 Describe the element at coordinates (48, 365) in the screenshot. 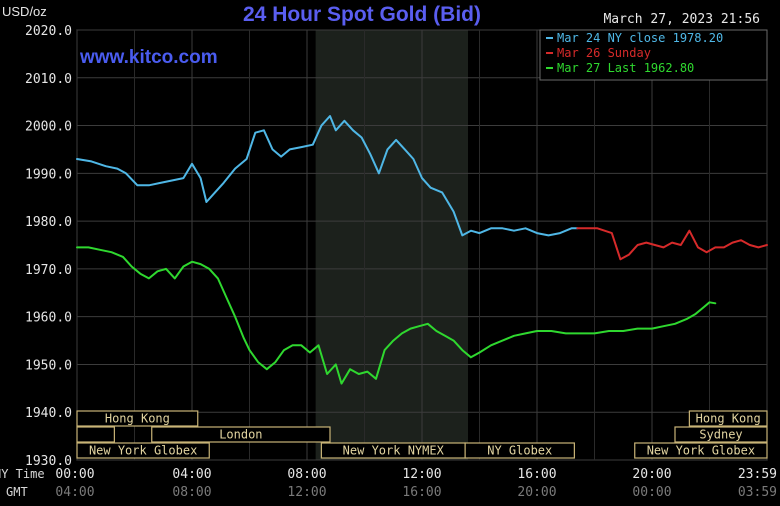

I see `y-tick-label: 1950.0` at that location.